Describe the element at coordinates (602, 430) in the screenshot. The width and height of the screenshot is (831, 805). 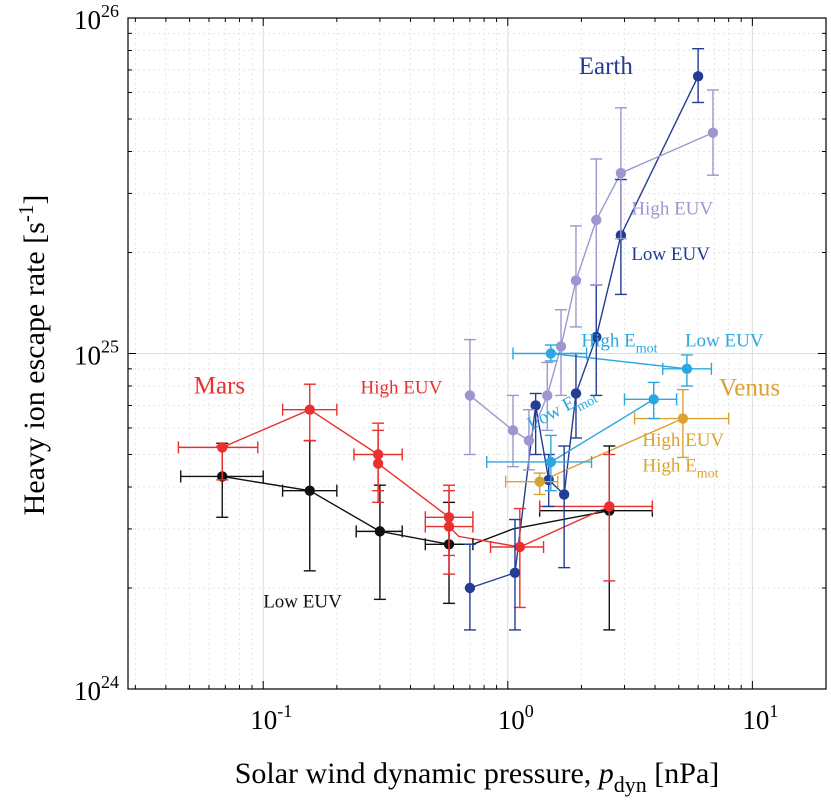
I see `series-line-venus-emot-low` at that location.